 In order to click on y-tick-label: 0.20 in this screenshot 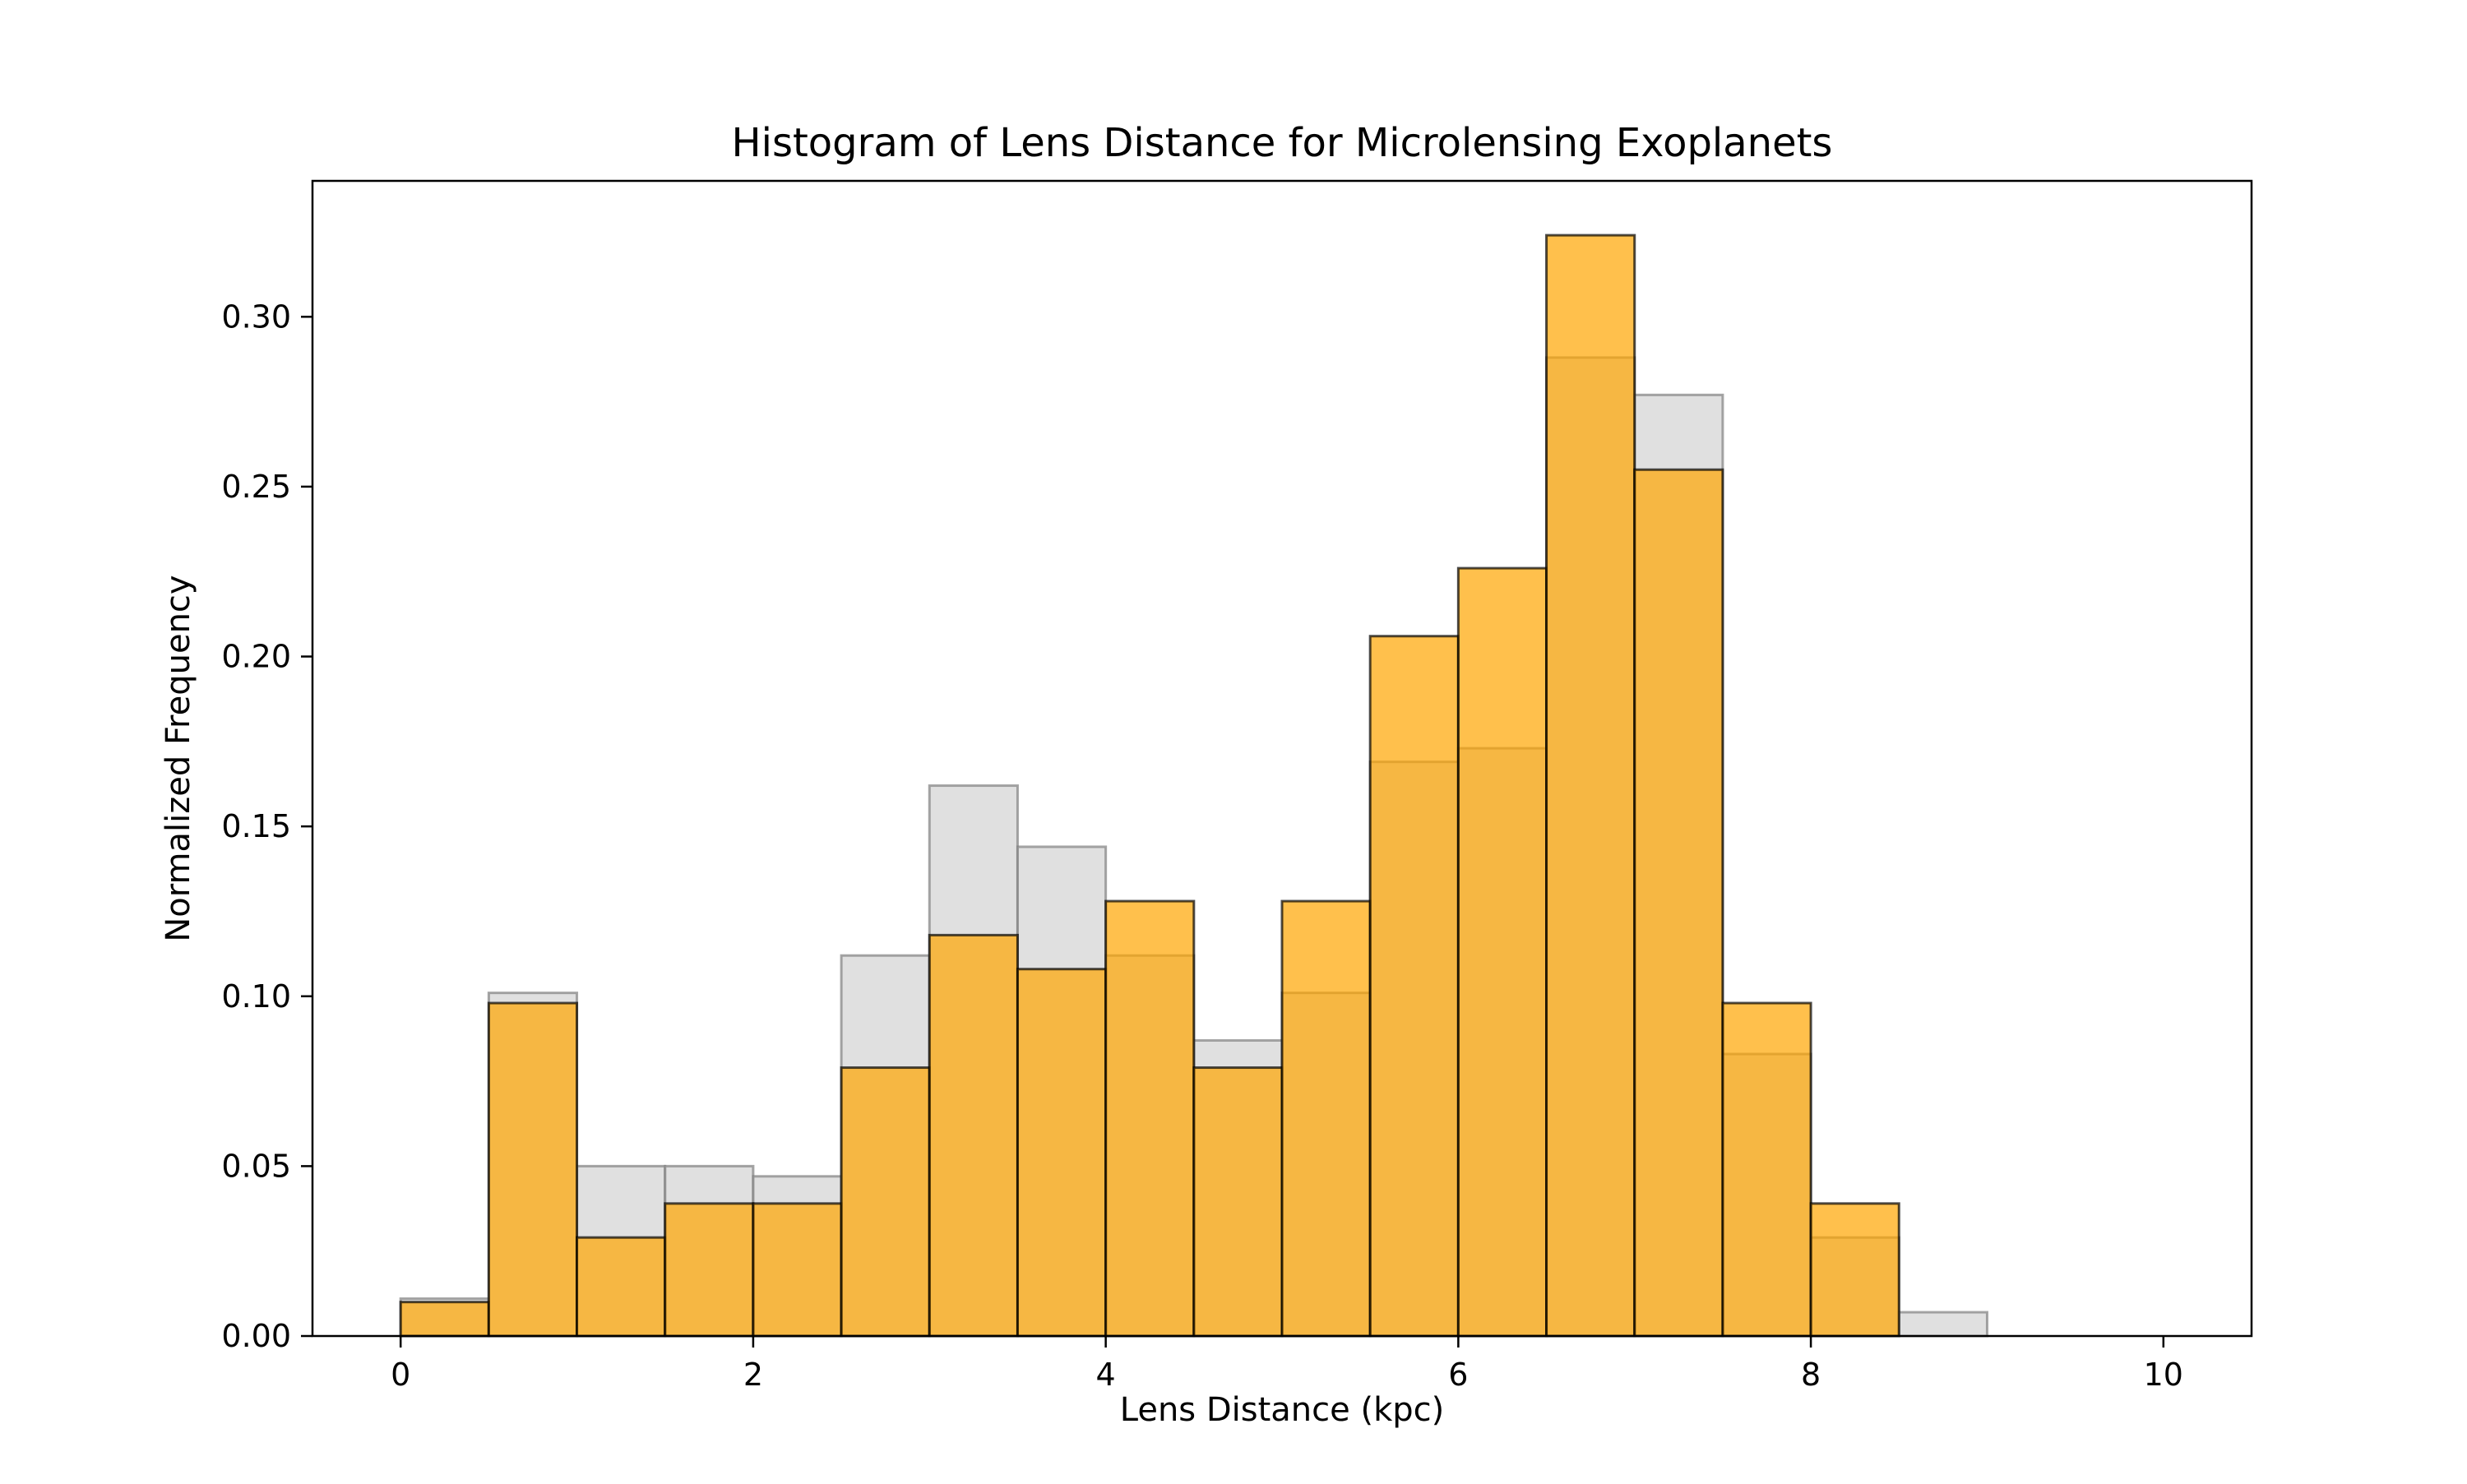, I will do `click(256, 657)`.